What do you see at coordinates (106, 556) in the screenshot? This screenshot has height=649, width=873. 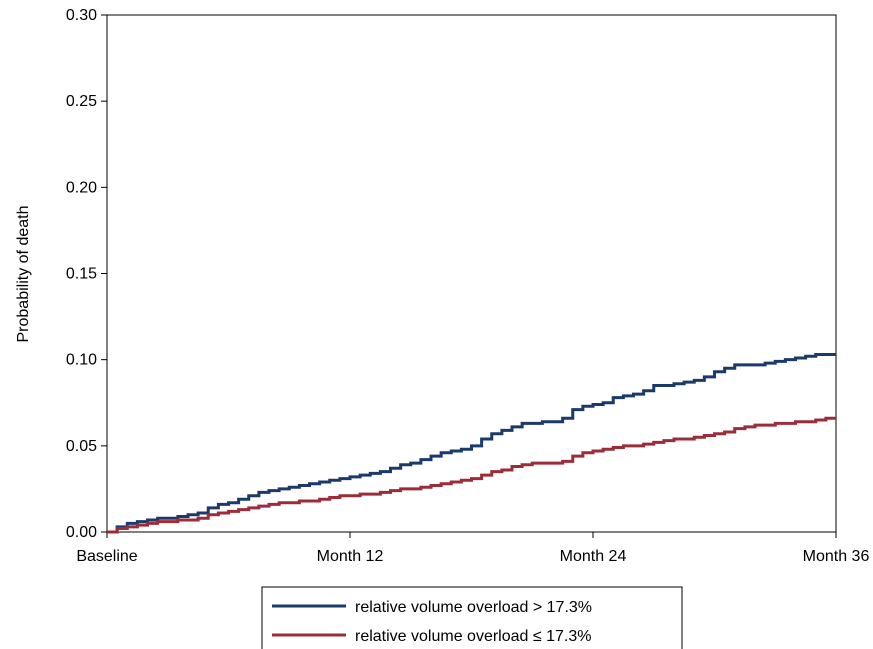 I see `x-tick-label: Baseline` at bounding box center [106, 556].